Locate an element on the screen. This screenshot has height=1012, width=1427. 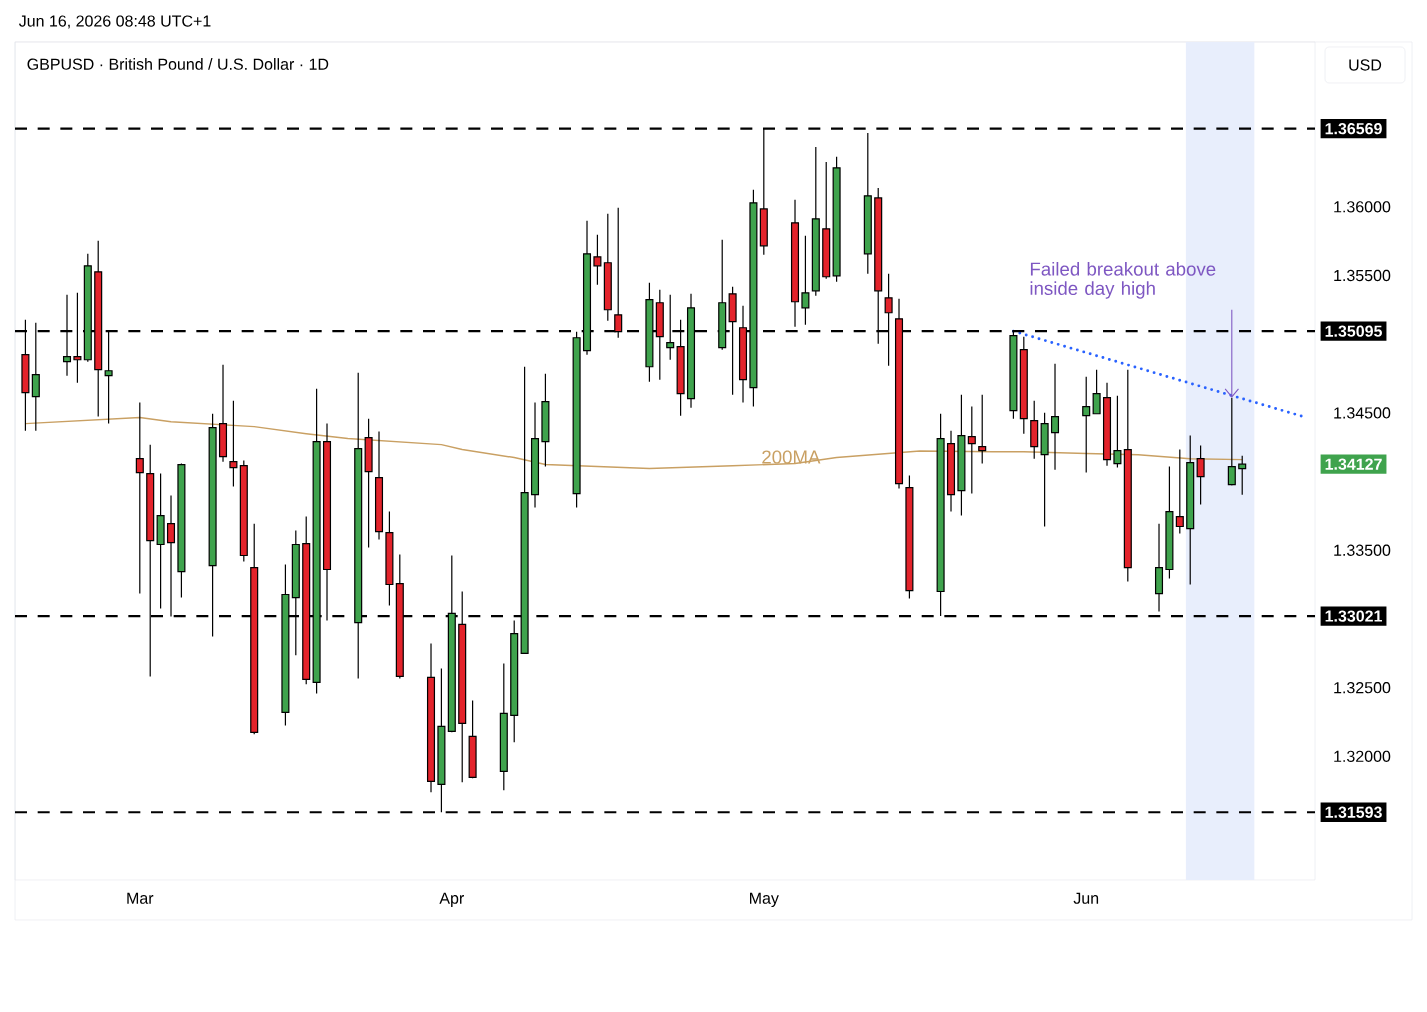
y-tick-label: 1.33500 is located at coordinates (1362, 550).